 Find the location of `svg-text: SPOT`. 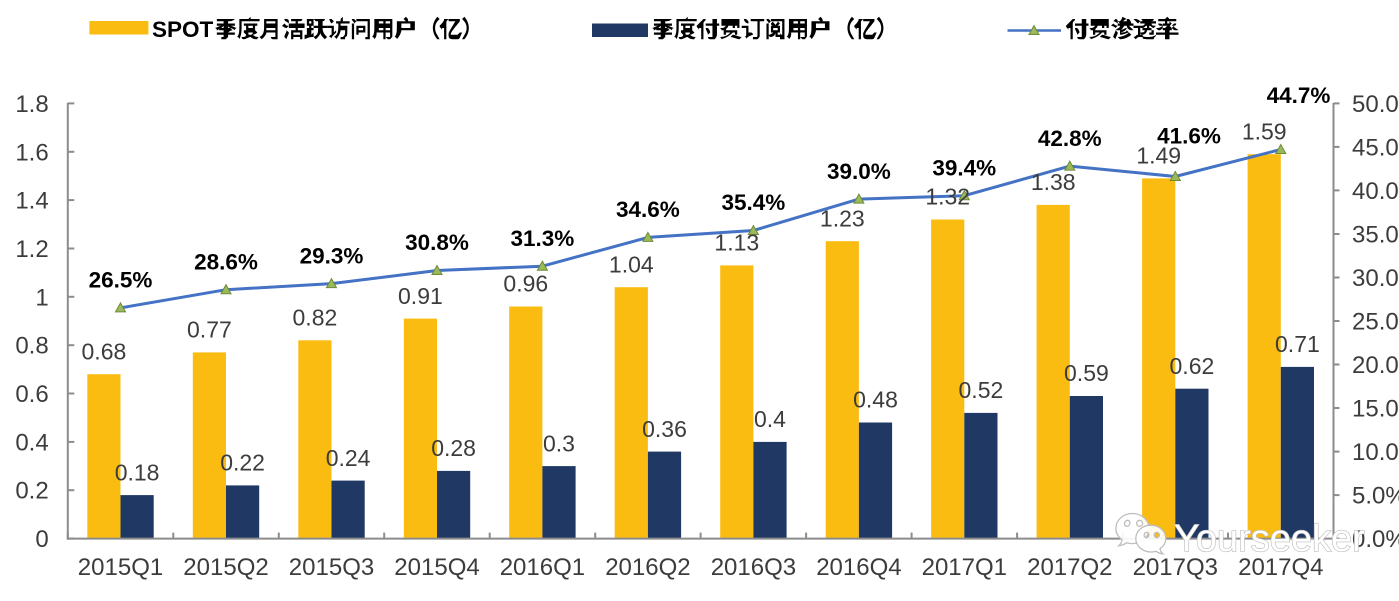

svg-text: SPOT is located at coordinates (183, 29).